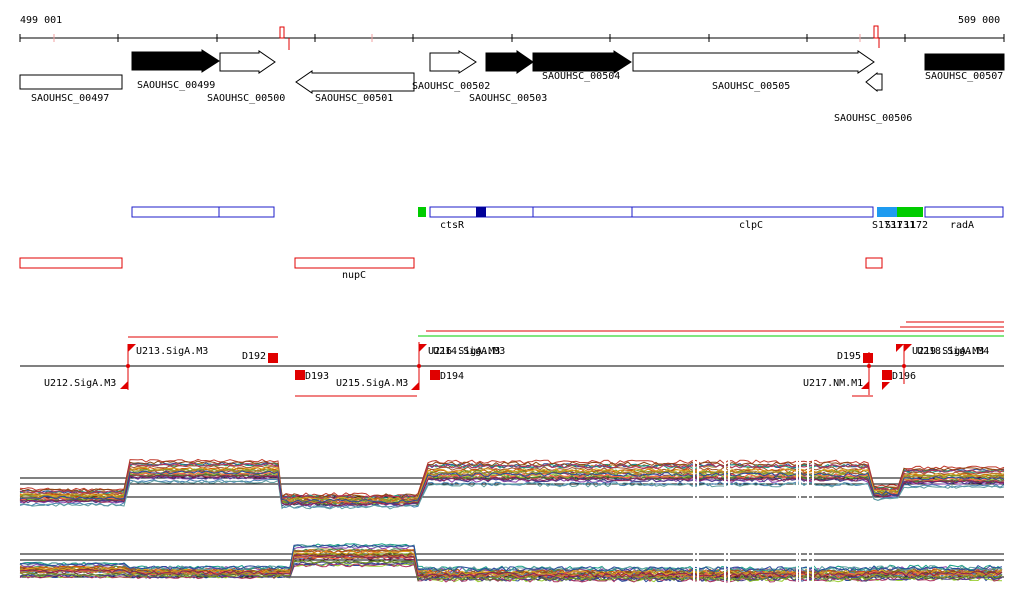  I want to click on tss-label: U214.SigA.M3, so click(469, 351).